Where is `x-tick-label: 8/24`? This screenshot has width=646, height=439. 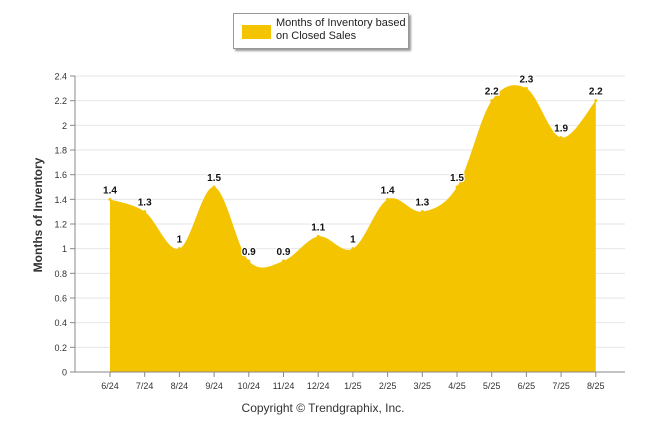 x-tick-label: 8/24 is located at coordinates (180, 386).